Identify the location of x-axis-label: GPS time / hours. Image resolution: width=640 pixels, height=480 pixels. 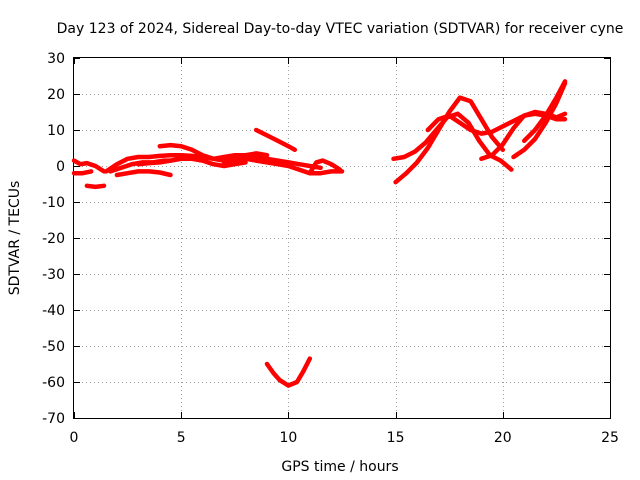
(339, 467).